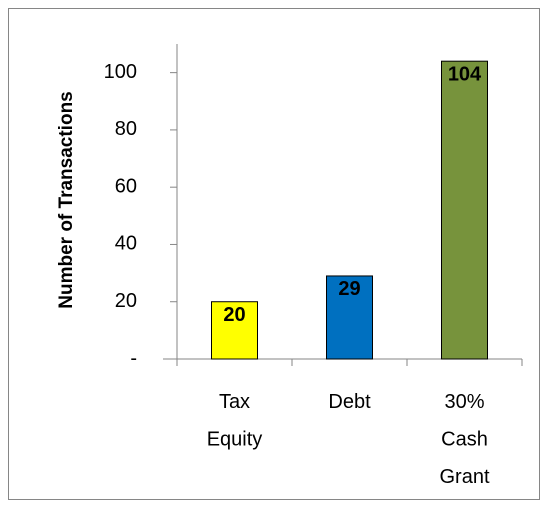 Image resolution: width=548 pixels, height=509 pixels. What do you see at coordinates (120, 72) in the screenshot?
I see `y-tick-label: 100` at bounding box center [120, 72].